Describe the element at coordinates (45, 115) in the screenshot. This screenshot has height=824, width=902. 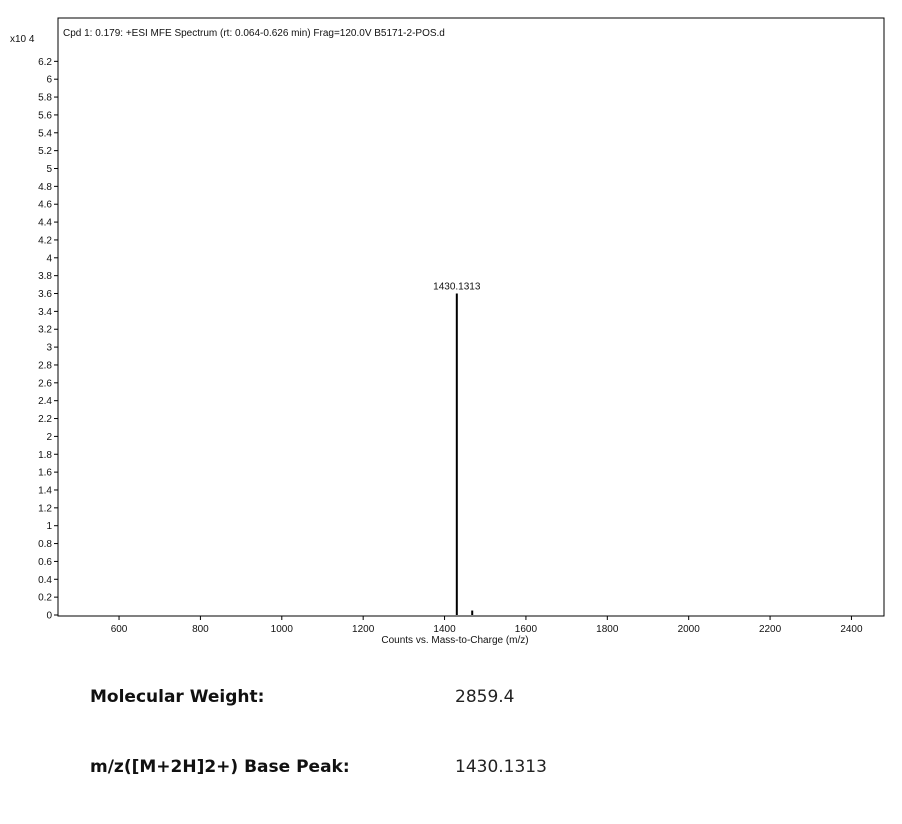
I see `y-tick-label: 5.6` at that location.